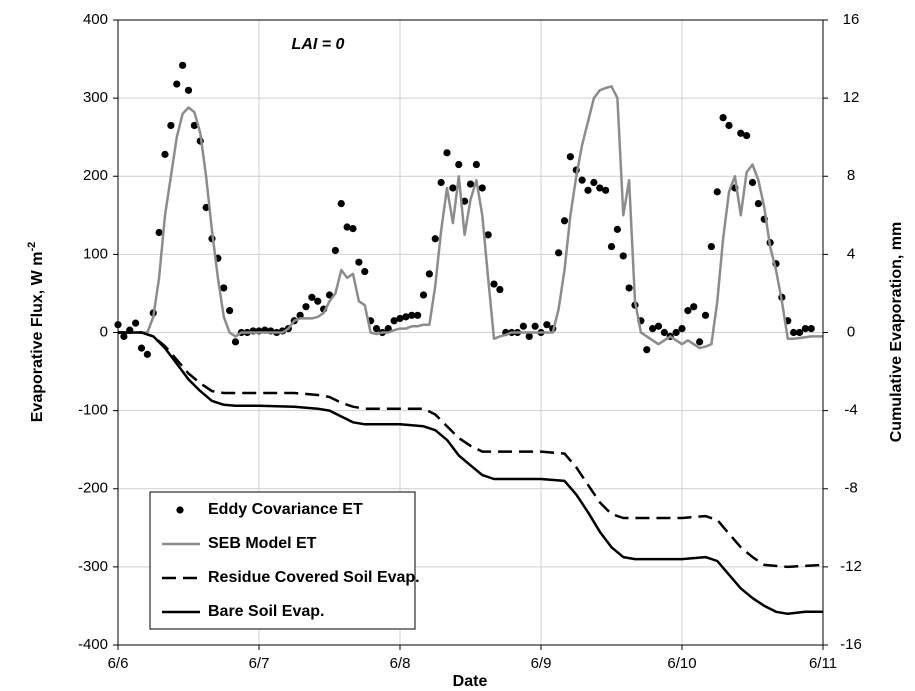 The image size is (915, 691). I want to click on y-tick-label: 100, so click(95, 253).